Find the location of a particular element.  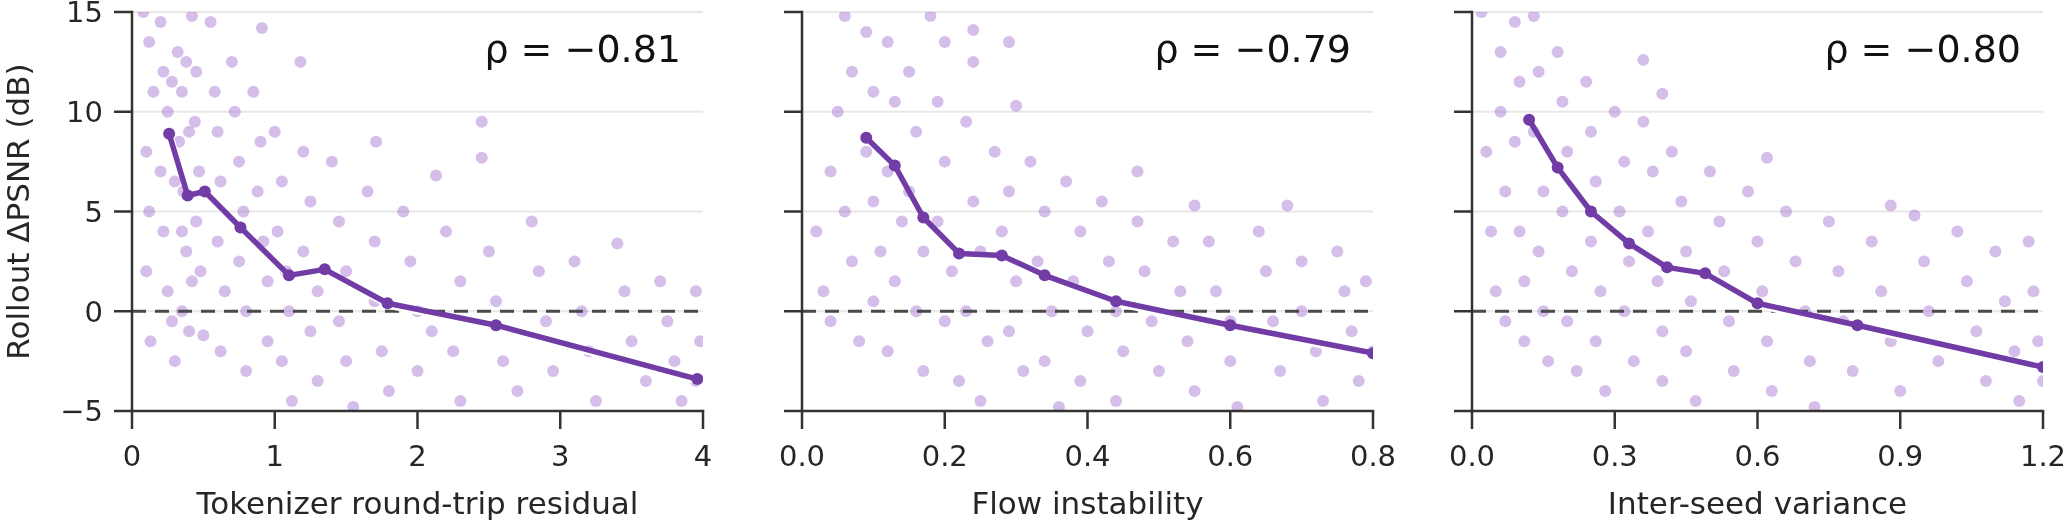

y-tick-label: 5 is located at coordinates (93, 211).